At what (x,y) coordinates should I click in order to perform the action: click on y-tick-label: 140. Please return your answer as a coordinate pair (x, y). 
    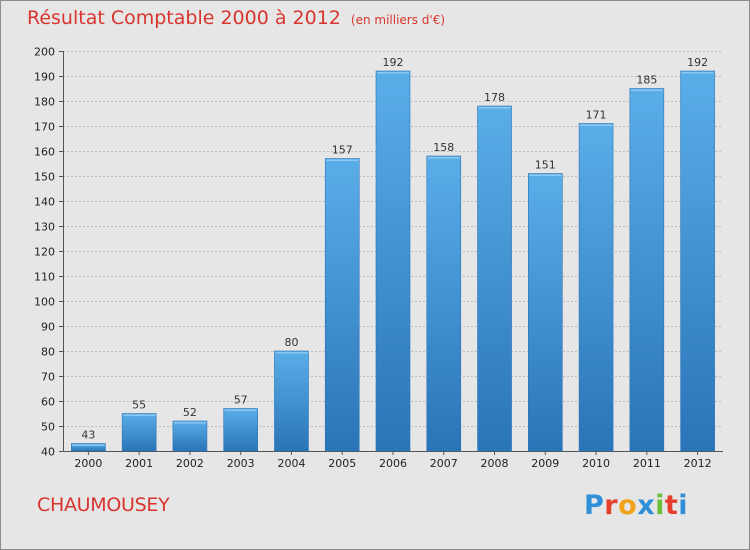
    Looking at the image, I should click on (44, 202).